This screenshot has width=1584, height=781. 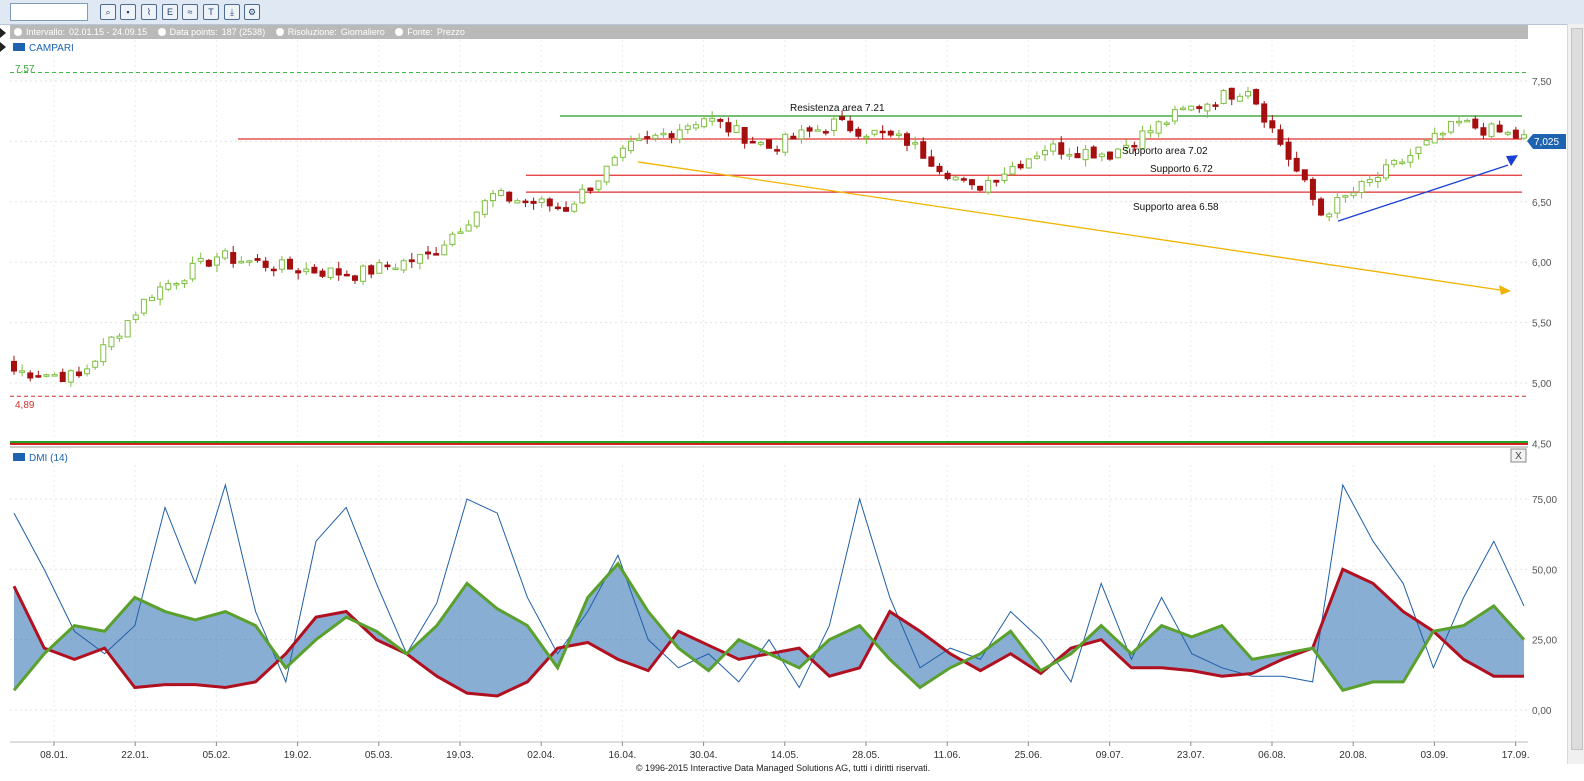 I want to click on settings-icon: ⚙, so click(x=252, y=12).